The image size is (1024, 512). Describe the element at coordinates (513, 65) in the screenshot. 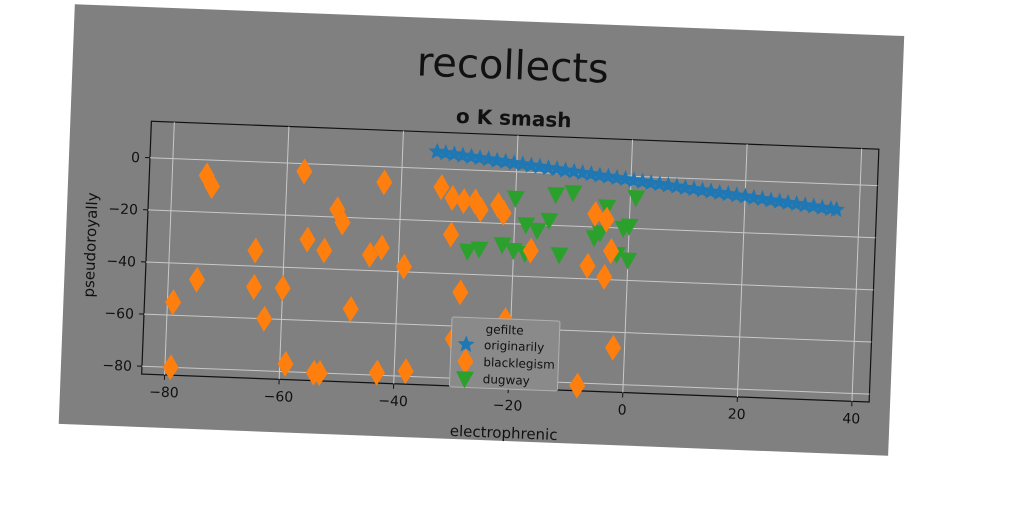

I see `chart-title: recollects` at that location.